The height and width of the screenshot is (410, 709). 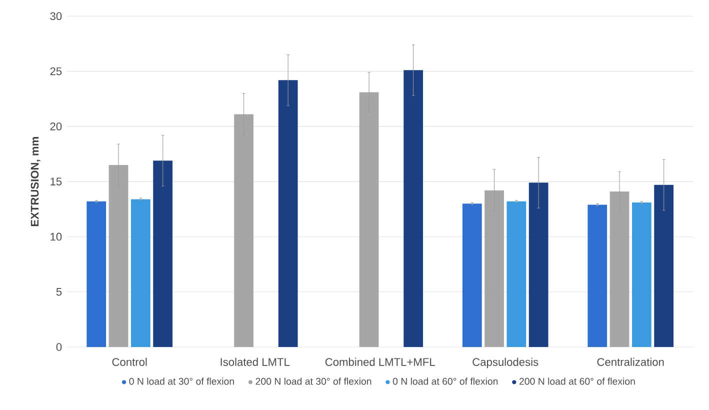 What do you see at coordinates (314, 381) in the screenshot?
I see `legend-label: 200 N load at 30° of flexion` at bounding box center [314, 381].